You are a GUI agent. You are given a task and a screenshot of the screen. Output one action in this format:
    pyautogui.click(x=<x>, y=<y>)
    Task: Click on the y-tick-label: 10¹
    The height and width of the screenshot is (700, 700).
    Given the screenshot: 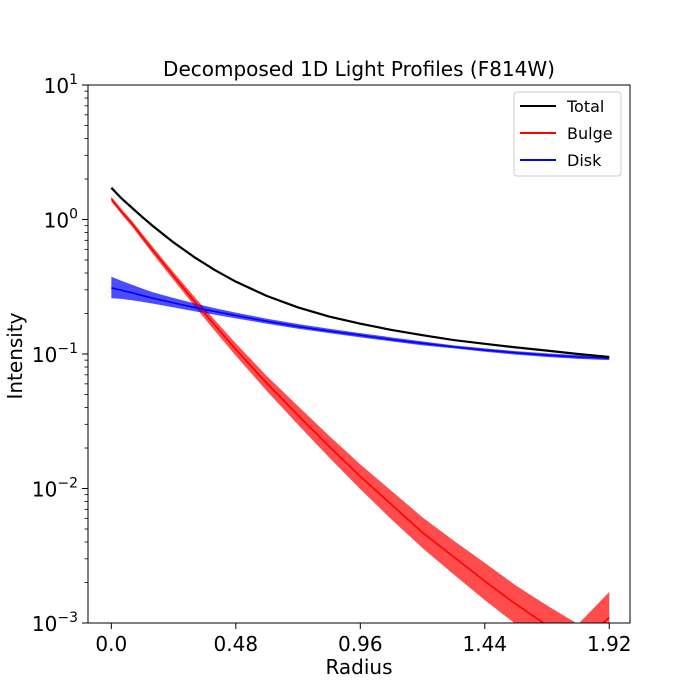 What is the action you would take?
    pyautogui.click(x=61, y=85)
    